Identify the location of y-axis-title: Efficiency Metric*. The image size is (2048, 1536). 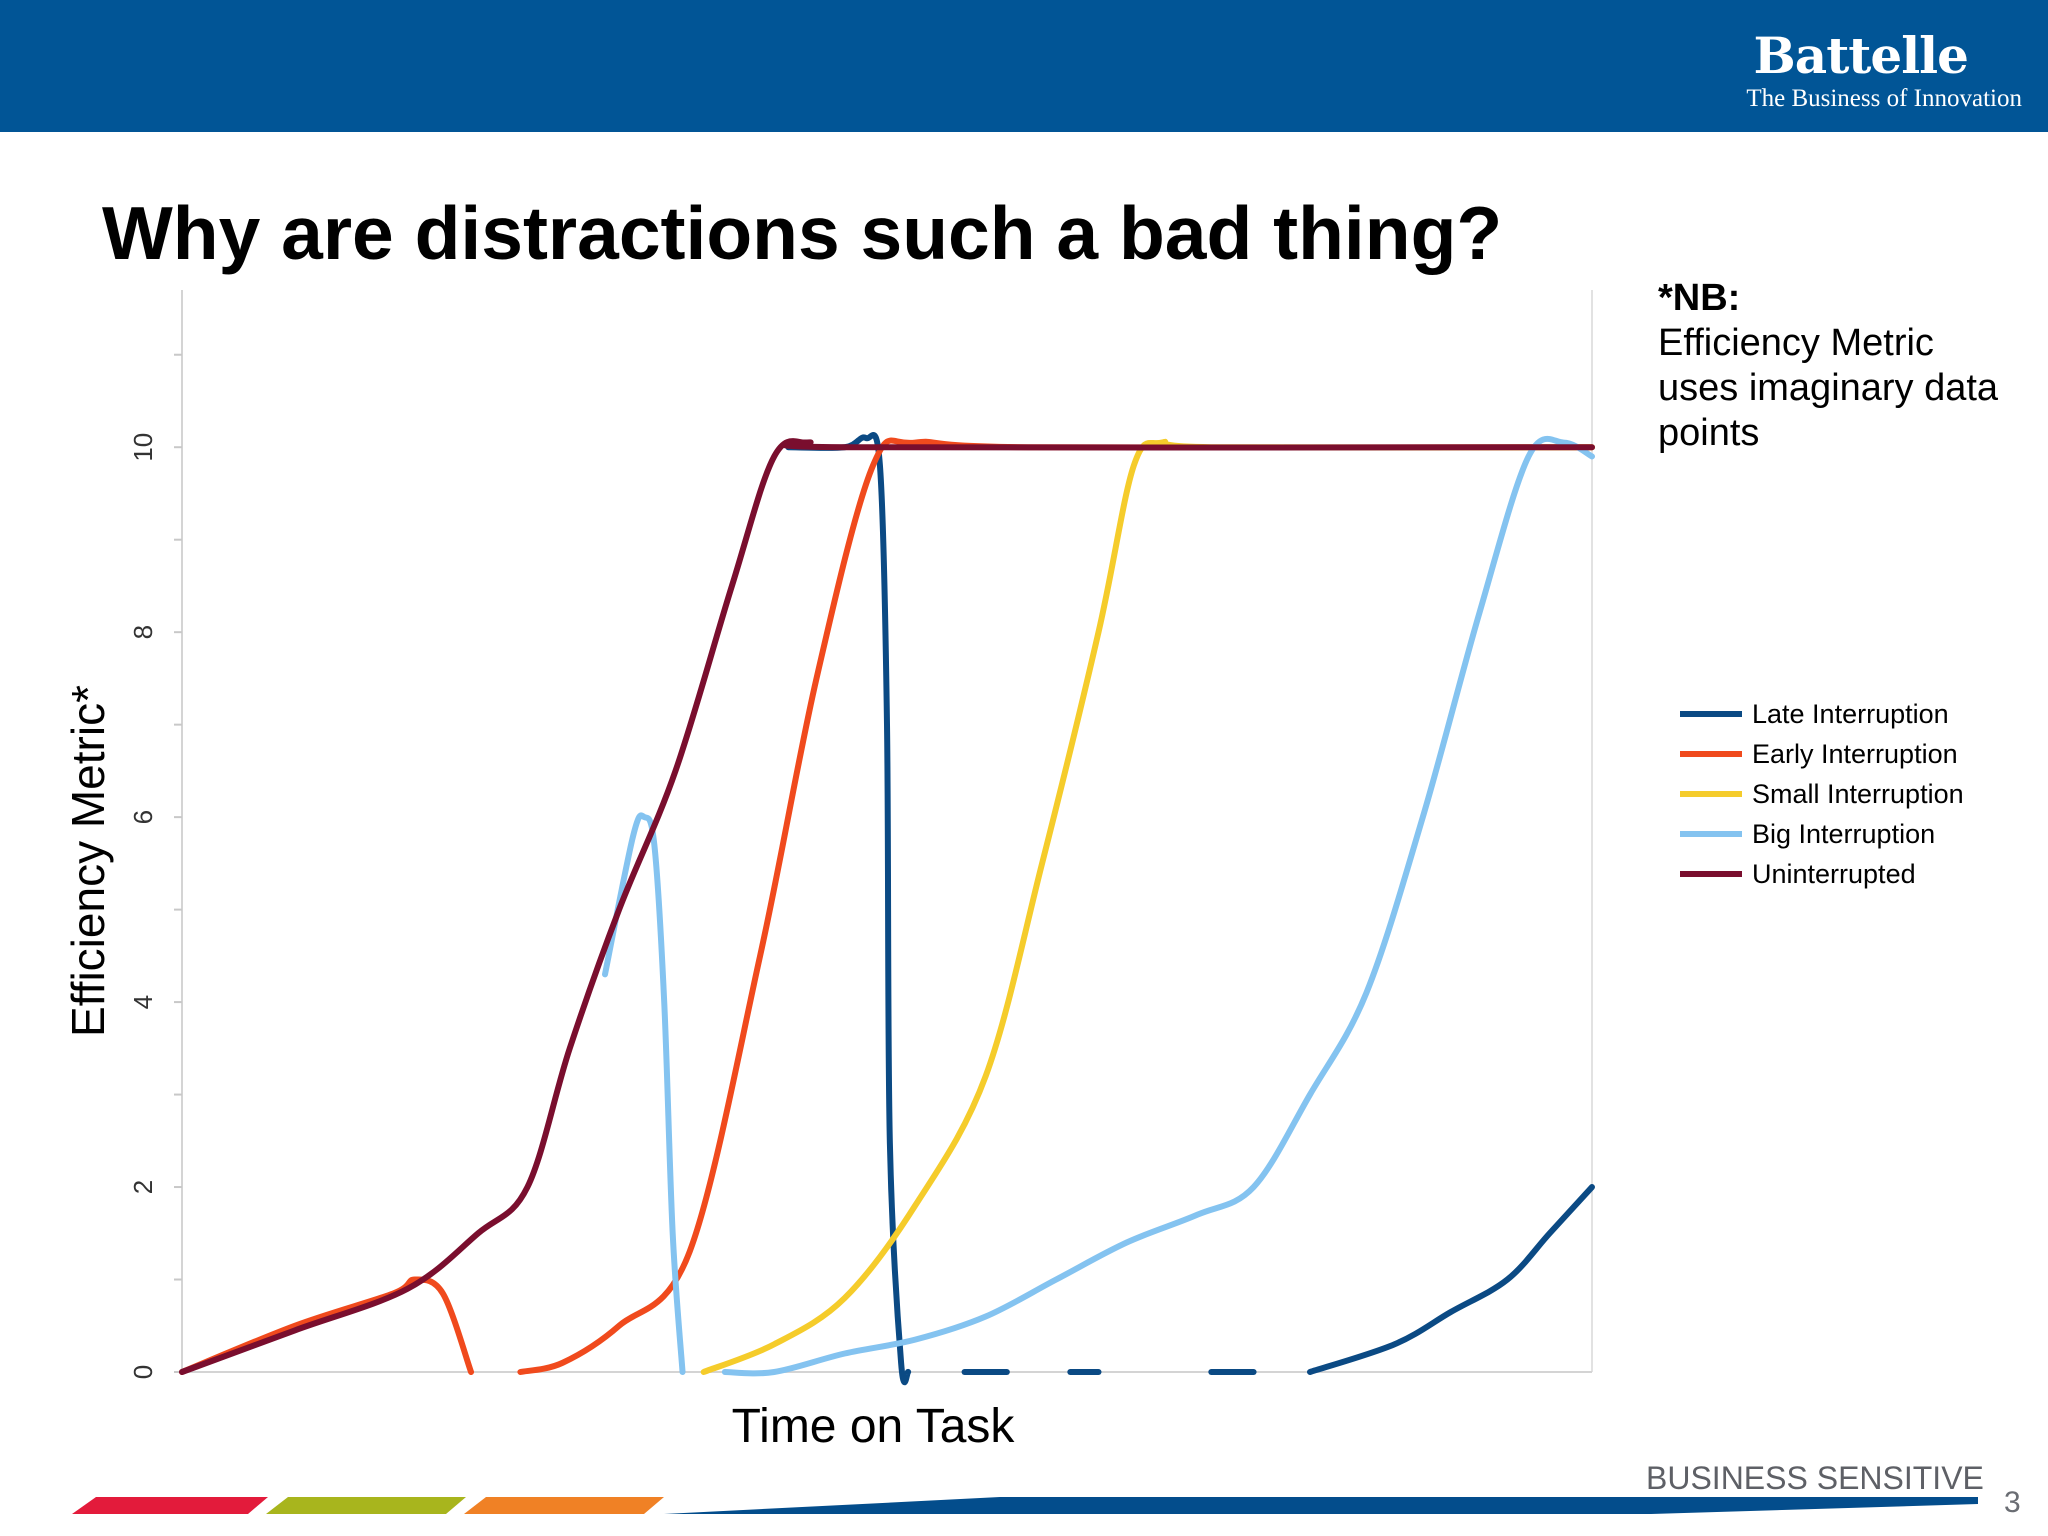
(88, 861).